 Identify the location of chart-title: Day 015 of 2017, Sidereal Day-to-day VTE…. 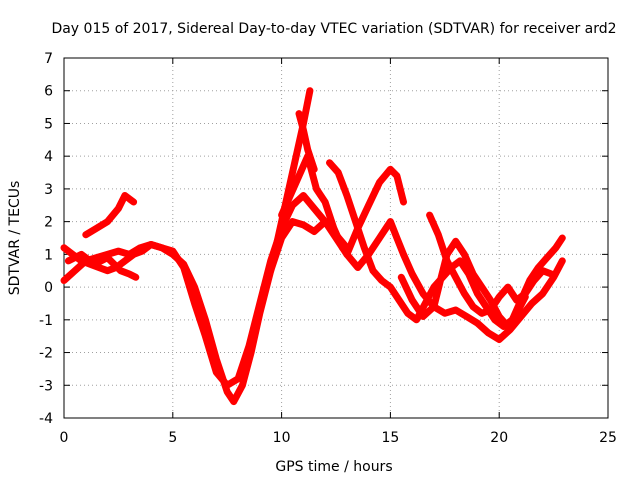
(333, 29).